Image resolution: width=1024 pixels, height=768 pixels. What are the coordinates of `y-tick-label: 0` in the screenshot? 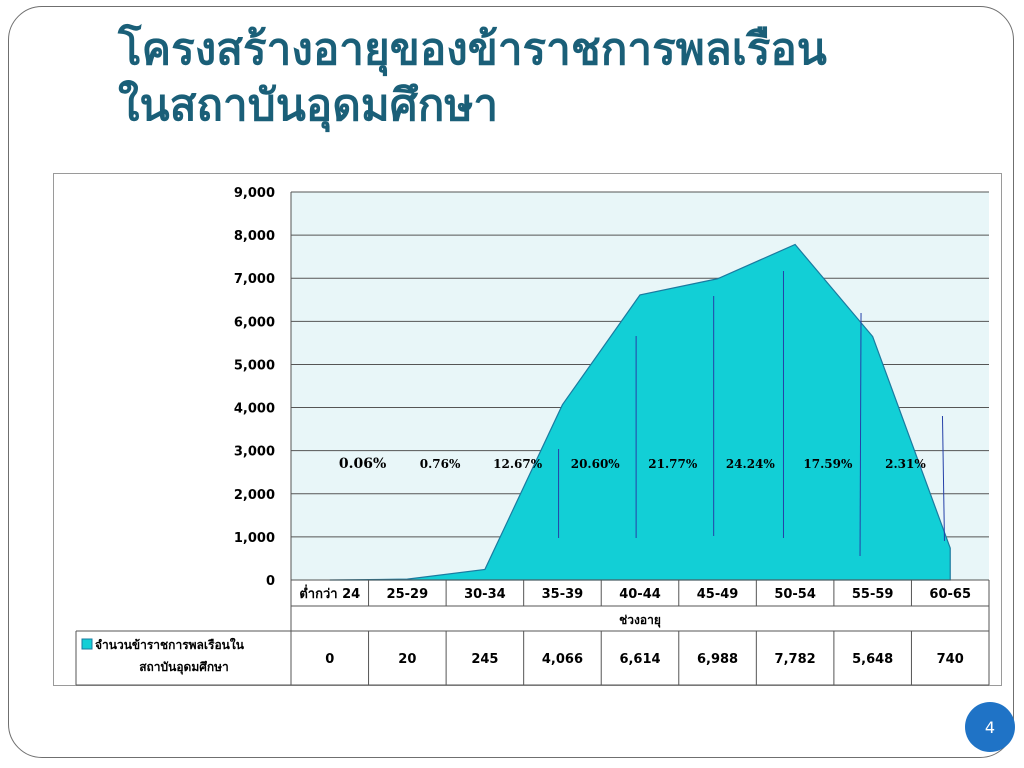 It's located at (270, 581).